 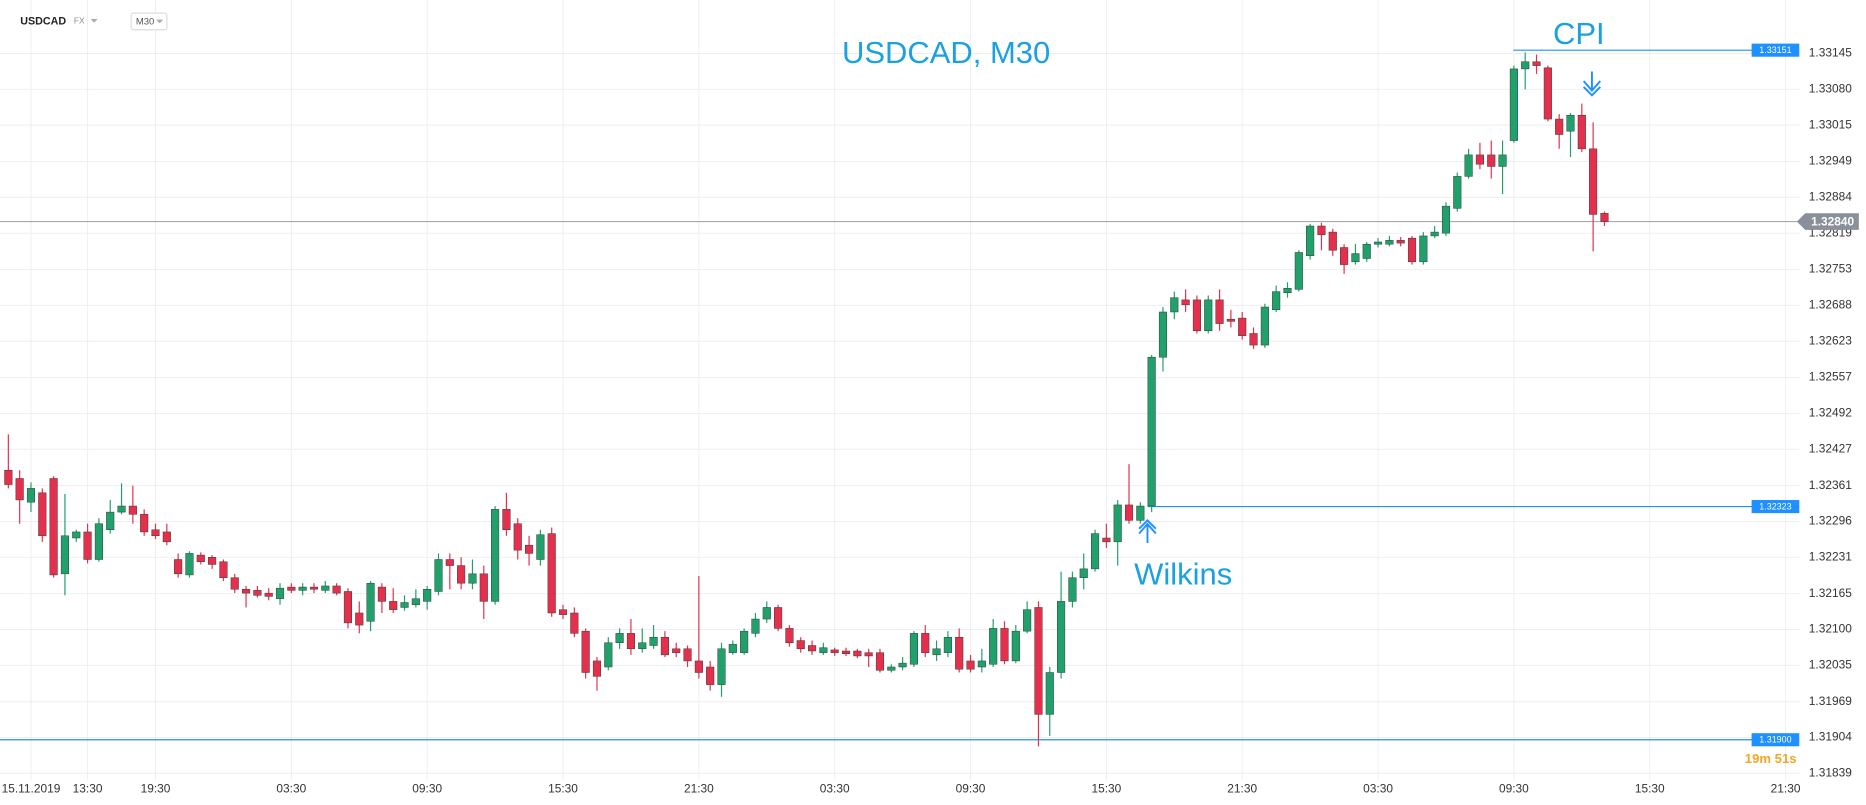 I want to click on y-tick-label: 1.33080, so click(x=1830, y=88).